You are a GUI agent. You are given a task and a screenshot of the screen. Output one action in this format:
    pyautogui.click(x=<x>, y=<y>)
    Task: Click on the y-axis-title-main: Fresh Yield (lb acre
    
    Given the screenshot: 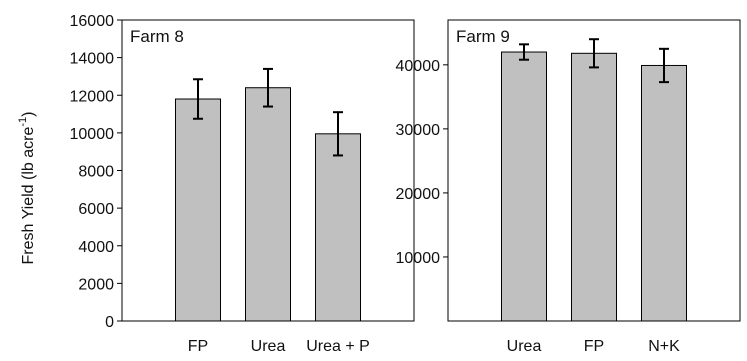 What is the action you would take?
    pyautogui.click(x=28, y=196)
    